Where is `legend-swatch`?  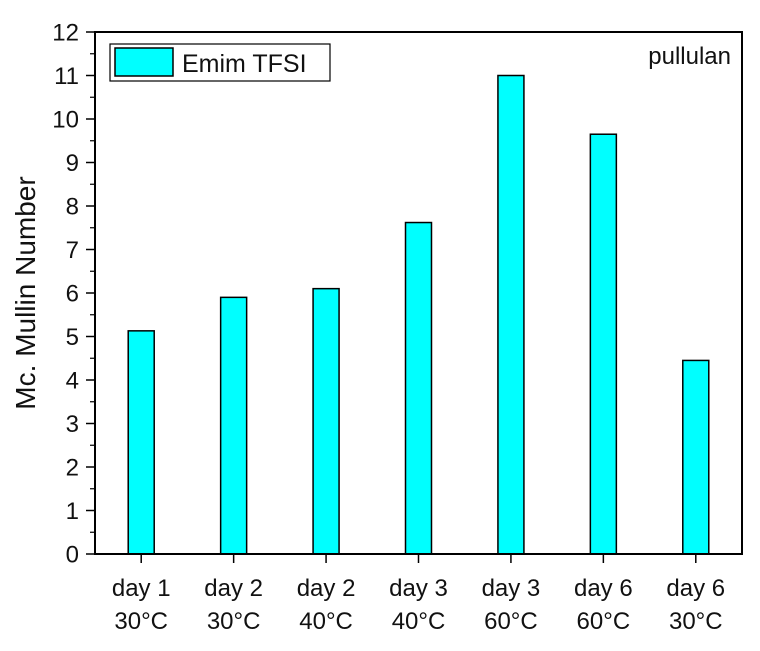
legend-swatch is located at coordinates (144, 62).